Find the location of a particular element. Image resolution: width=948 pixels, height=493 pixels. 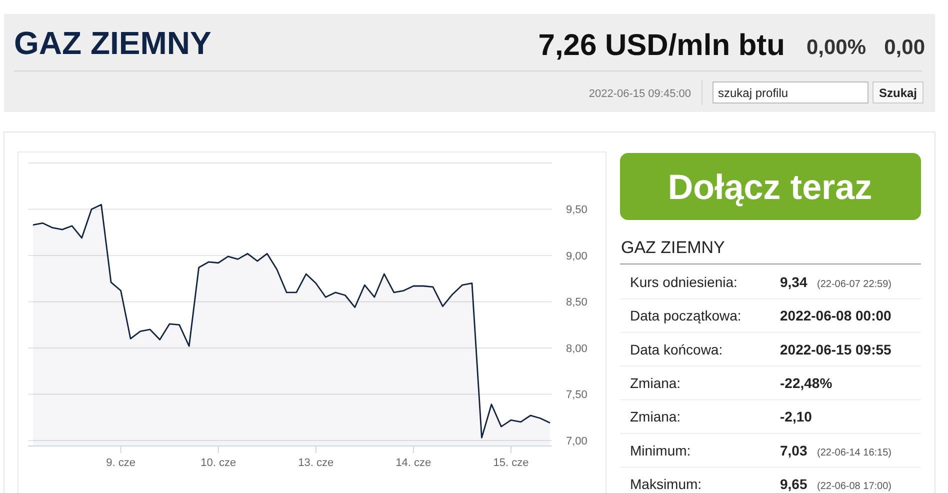

y-tick-label: 7,50 is located at coordinates (577, 395).